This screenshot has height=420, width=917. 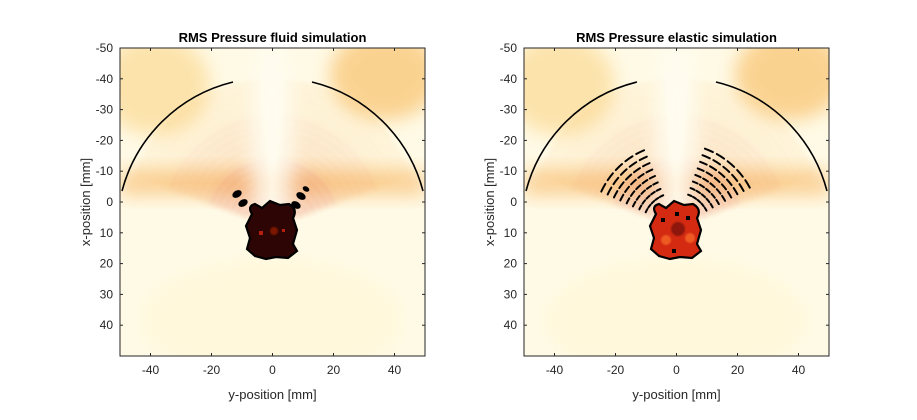 What do you see at coordinates (676, 37) in the screenshot?
I see `elastic-title: RMS Pressure elastic simulation` at bounding box center [676, 37].